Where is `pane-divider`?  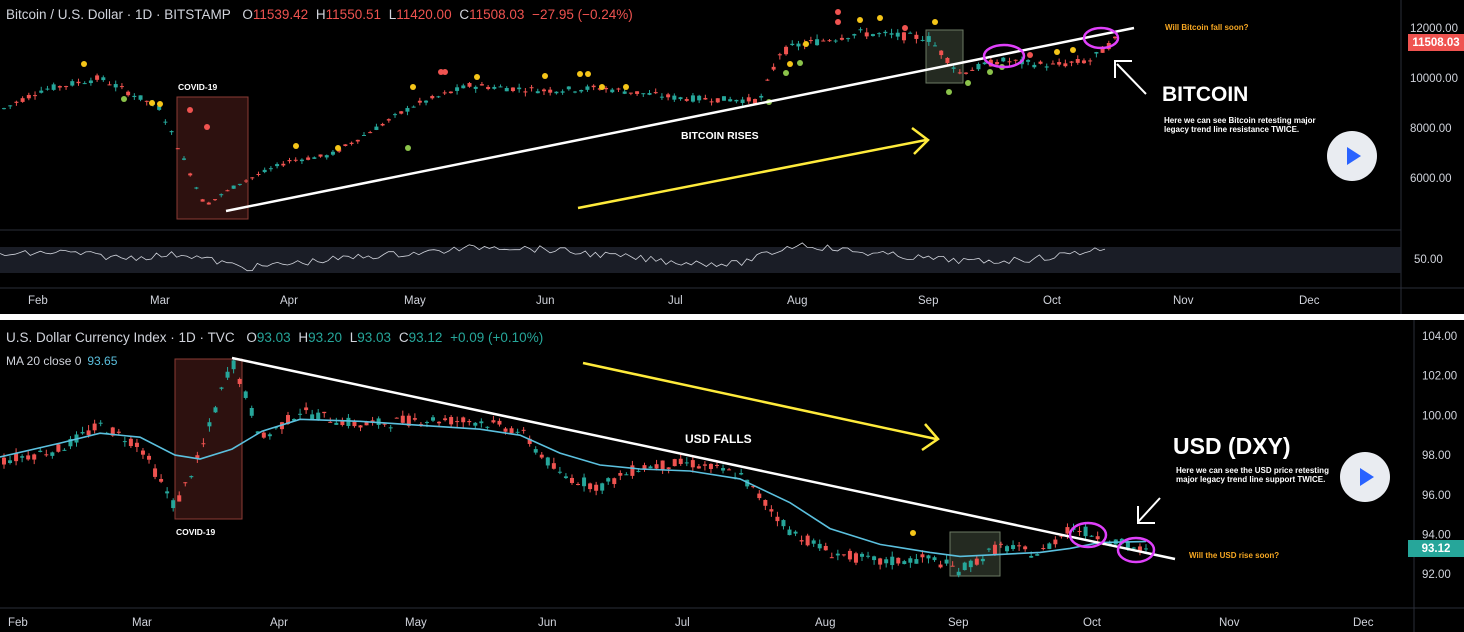 pane-divider is located at coordinates (732, 317).